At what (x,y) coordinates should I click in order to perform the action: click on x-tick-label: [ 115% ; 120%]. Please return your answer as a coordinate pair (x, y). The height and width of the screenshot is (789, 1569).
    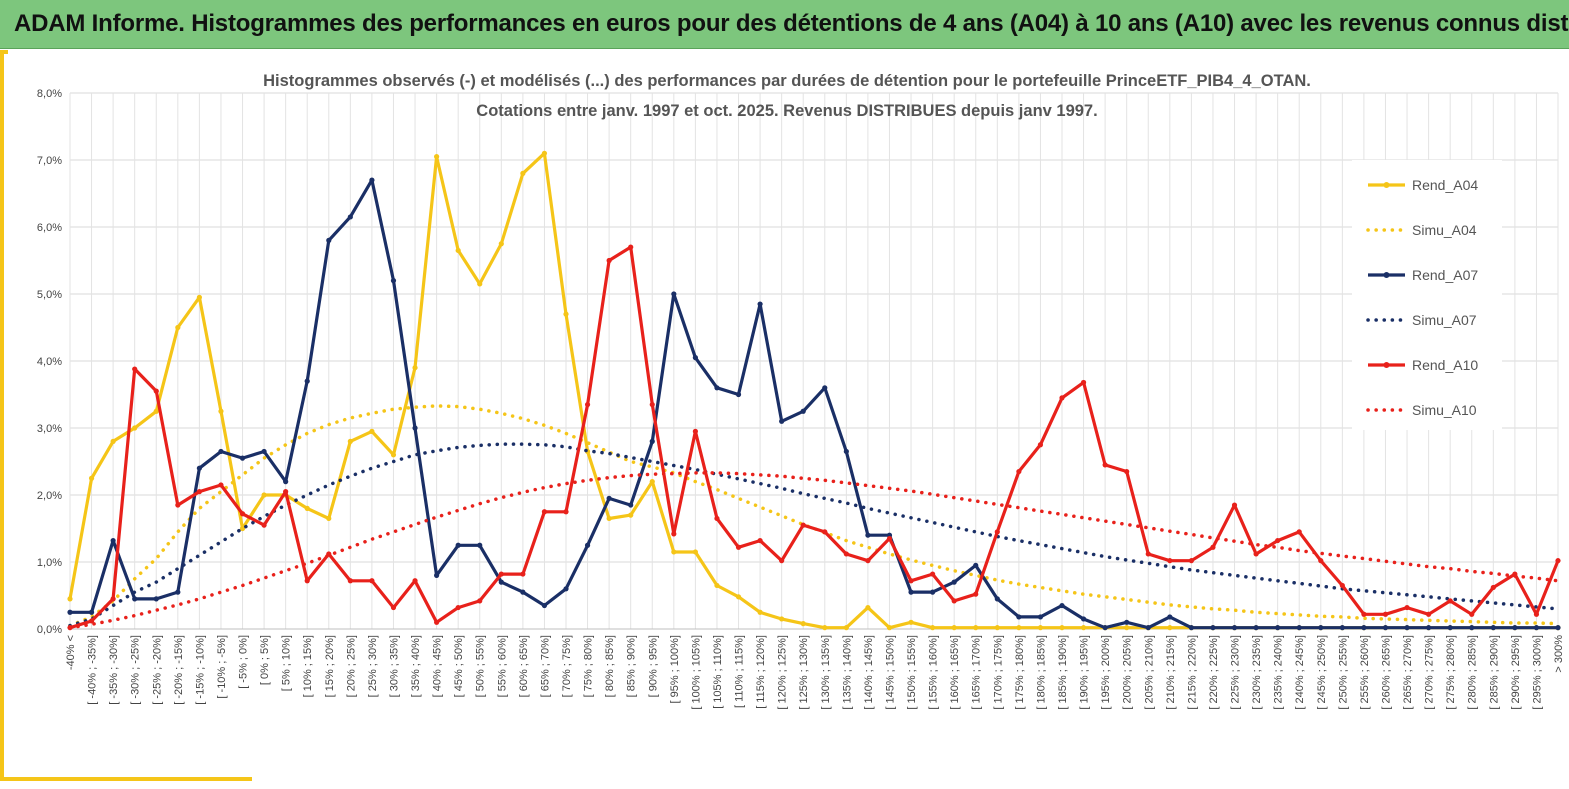
    Looking at the image, I should click on (761, 672).